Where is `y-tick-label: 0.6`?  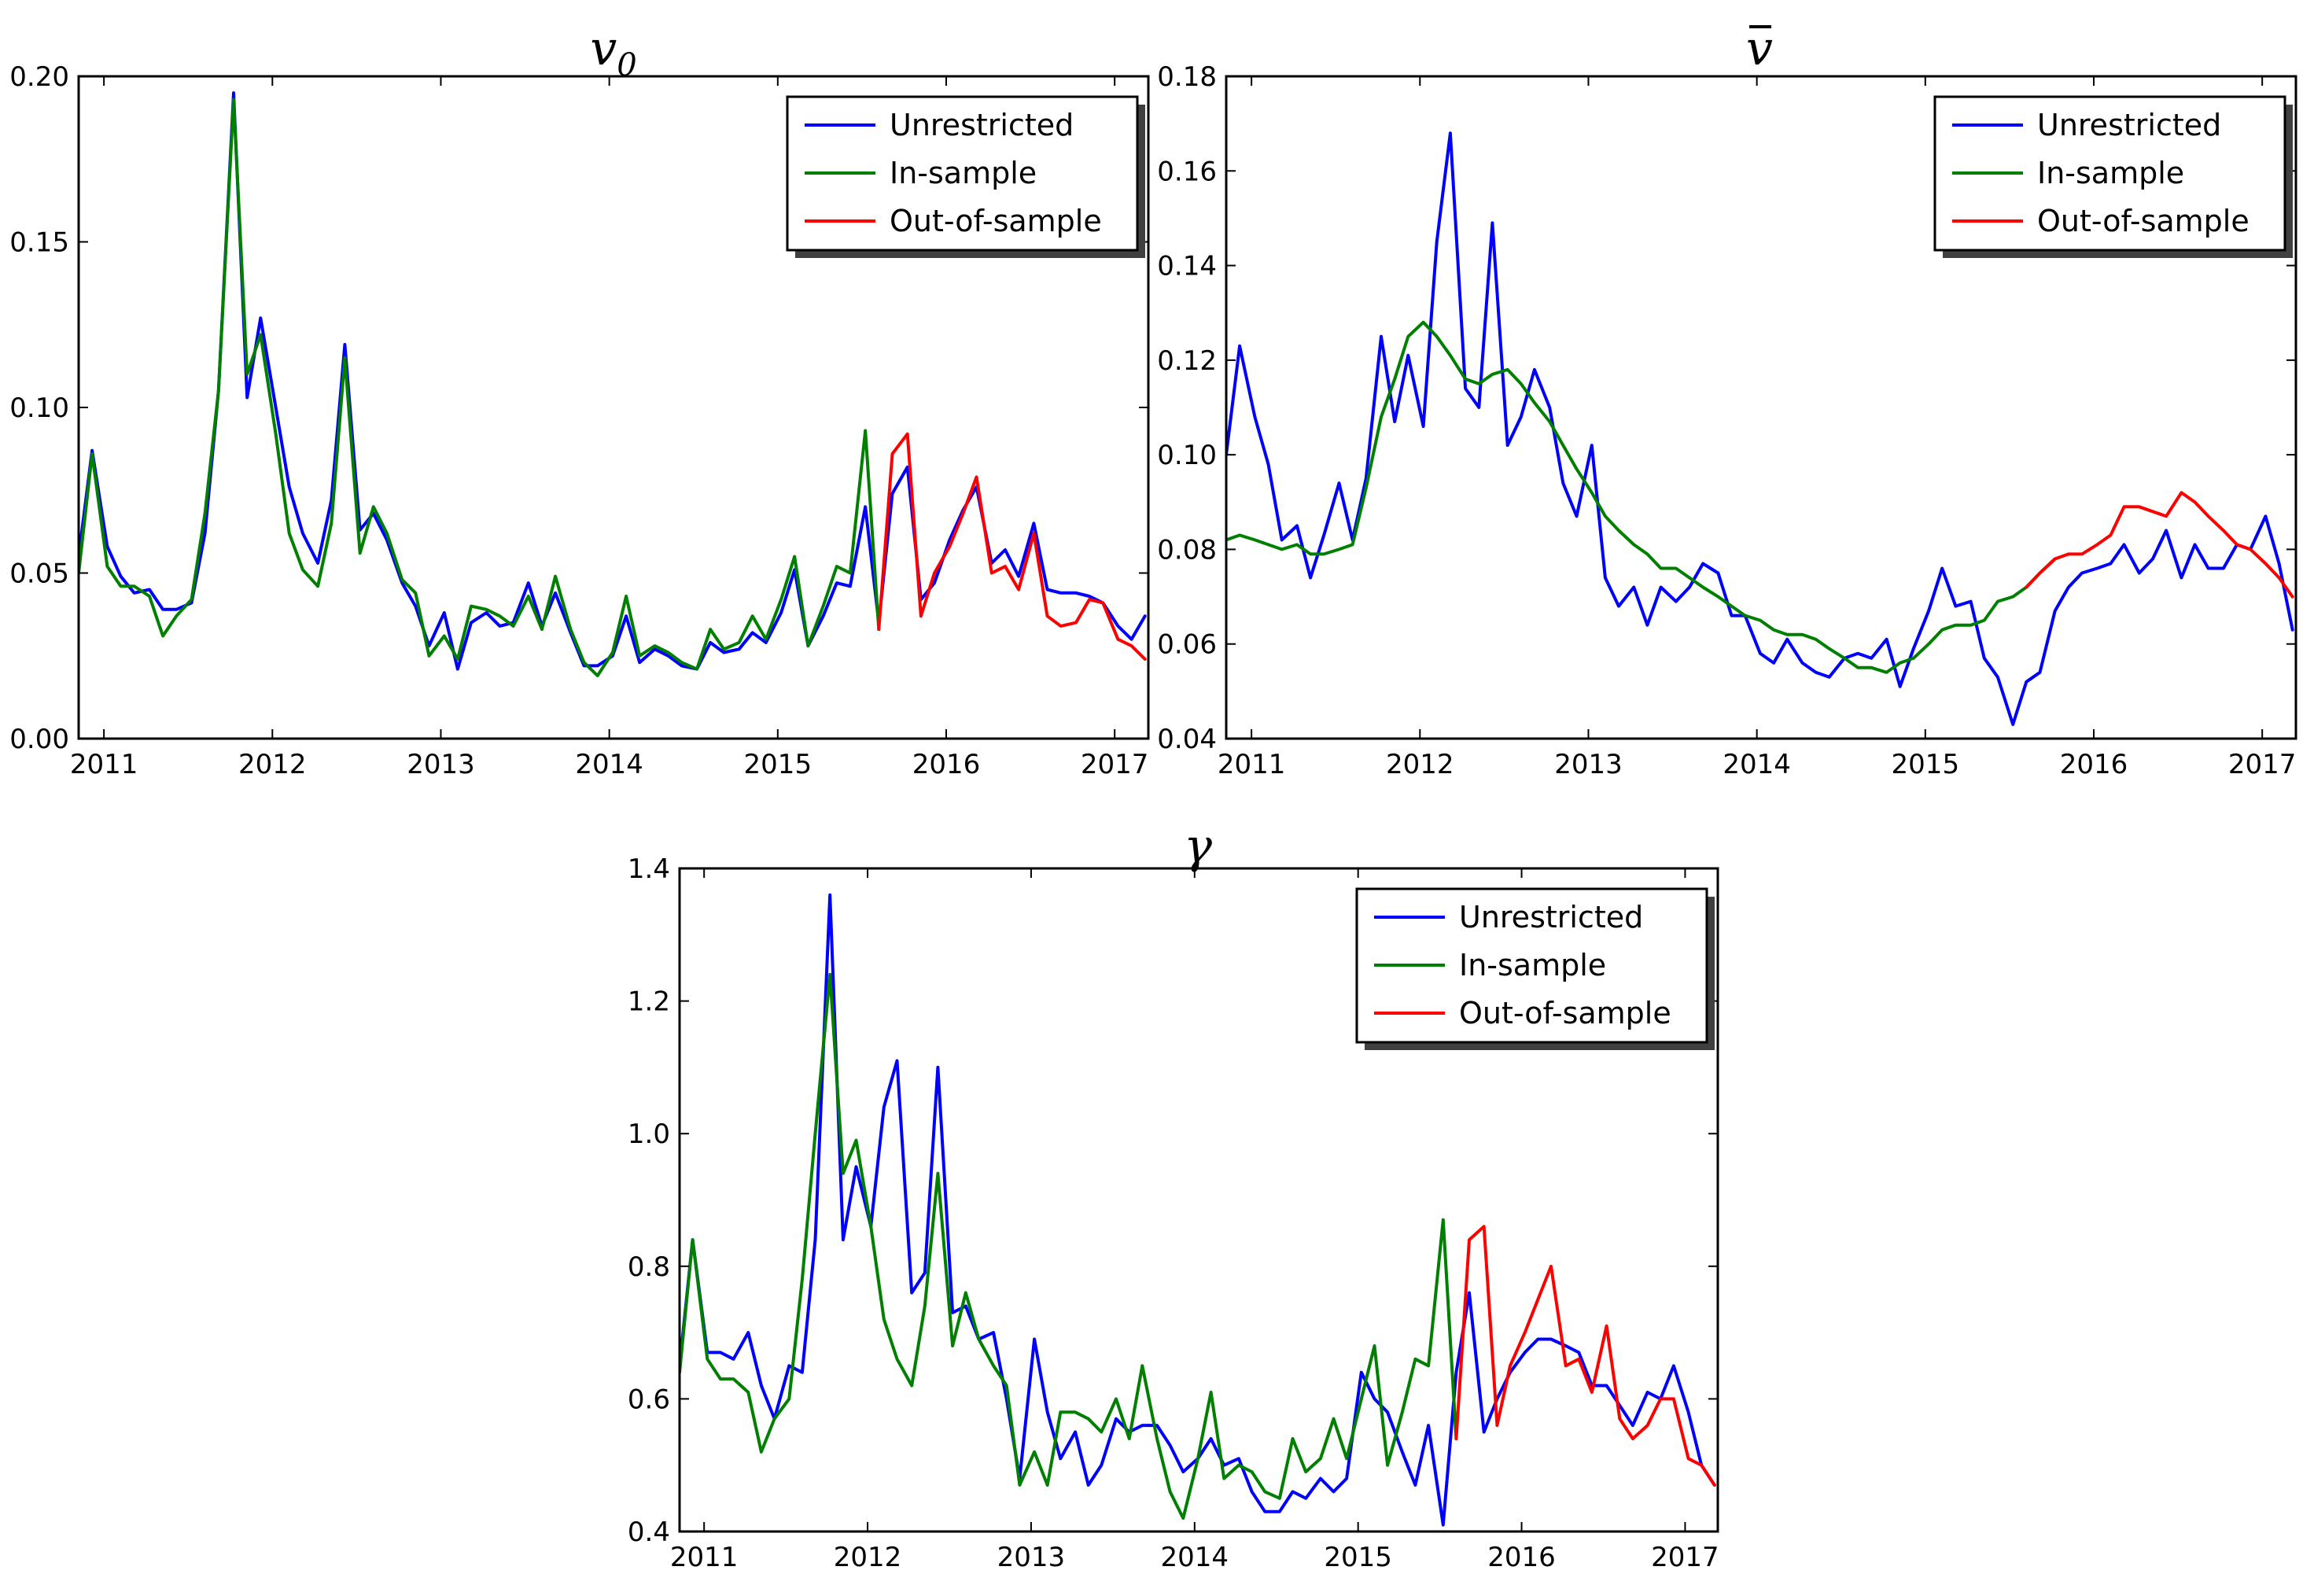
y-tick-label: 0.6 is located at coordinates (649, 1399).